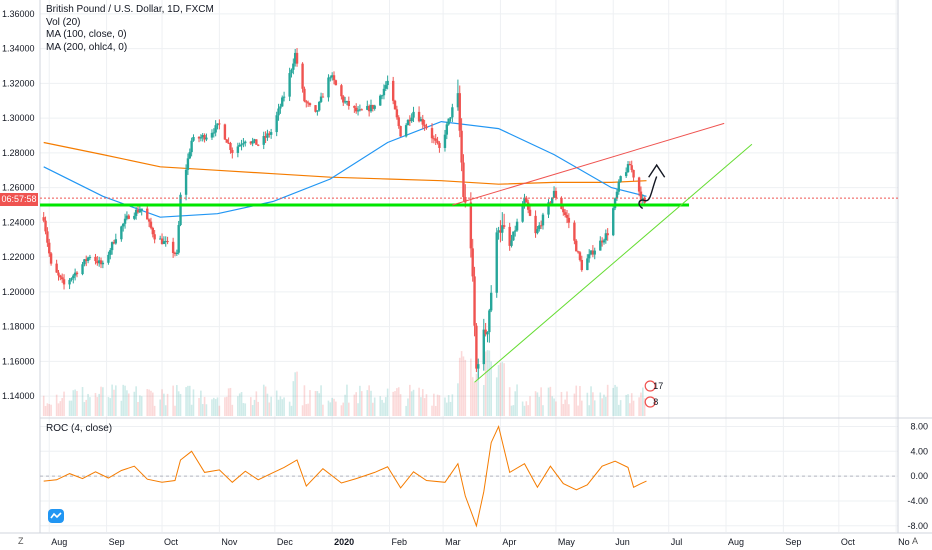  What do you see at coordinates (345, 163) in the screenshot?
I see `ma200-line` at bounding box center [345, 163].